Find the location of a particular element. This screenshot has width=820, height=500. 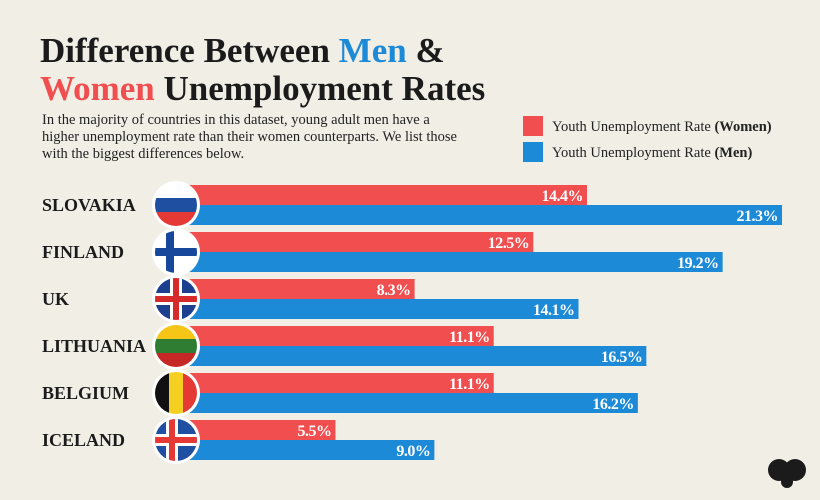

logo is located at coordinates (787, 473).